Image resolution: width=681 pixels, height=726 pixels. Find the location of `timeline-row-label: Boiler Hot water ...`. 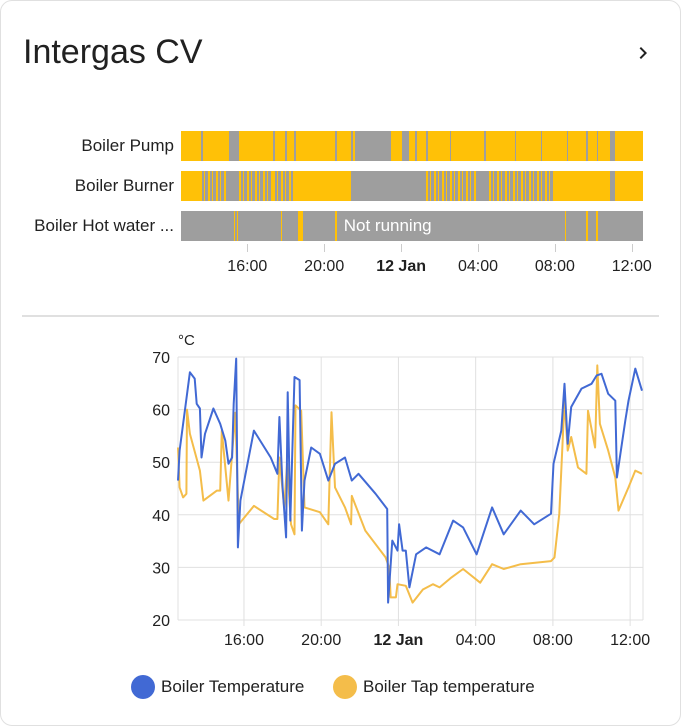

timeline-row-label: Boiler Hot water ... is located at coordinates (104, 225).